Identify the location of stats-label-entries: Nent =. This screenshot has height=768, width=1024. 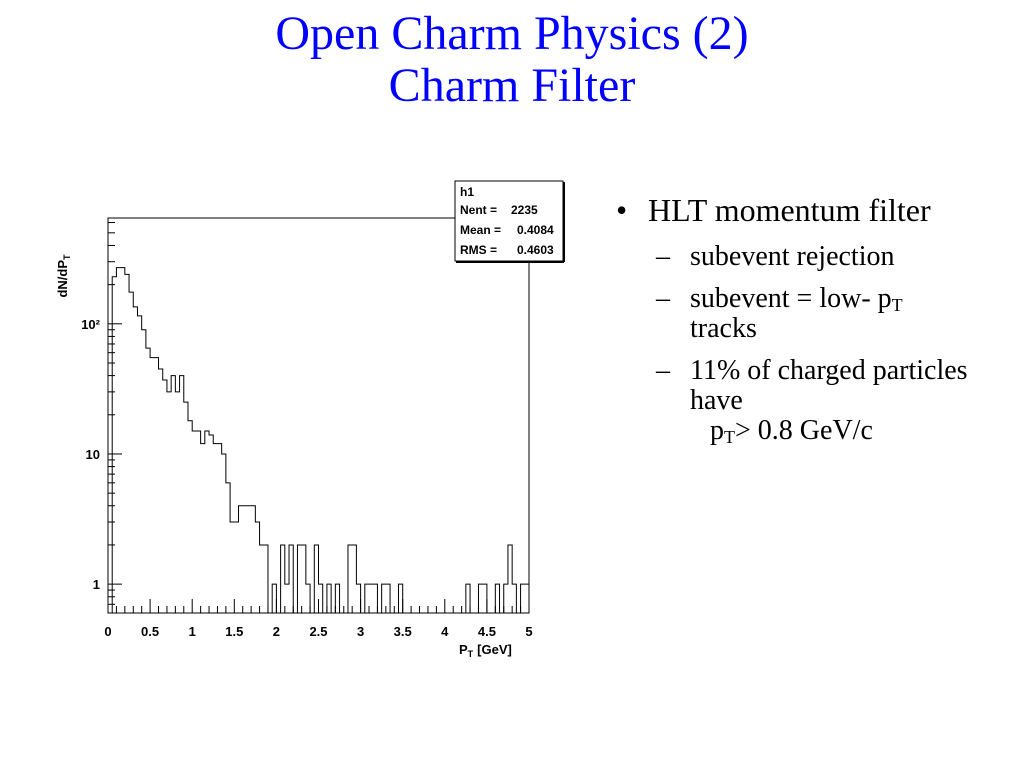
(478, 210).